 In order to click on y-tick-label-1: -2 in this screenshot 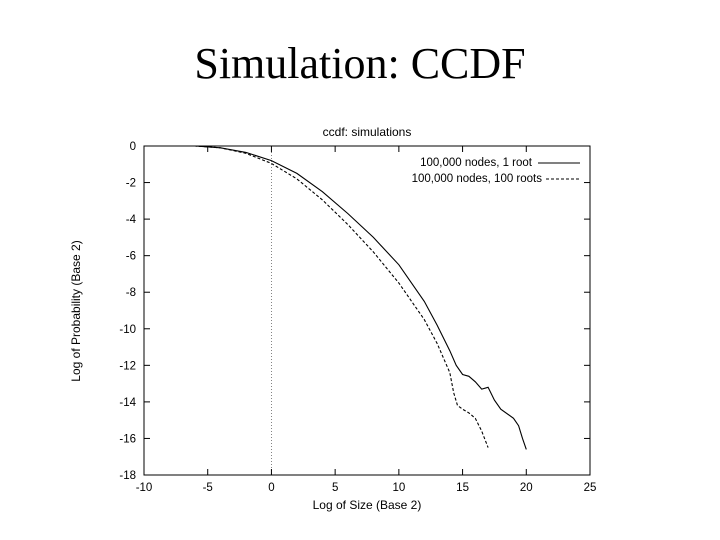, I will do `click(131, 184)`.